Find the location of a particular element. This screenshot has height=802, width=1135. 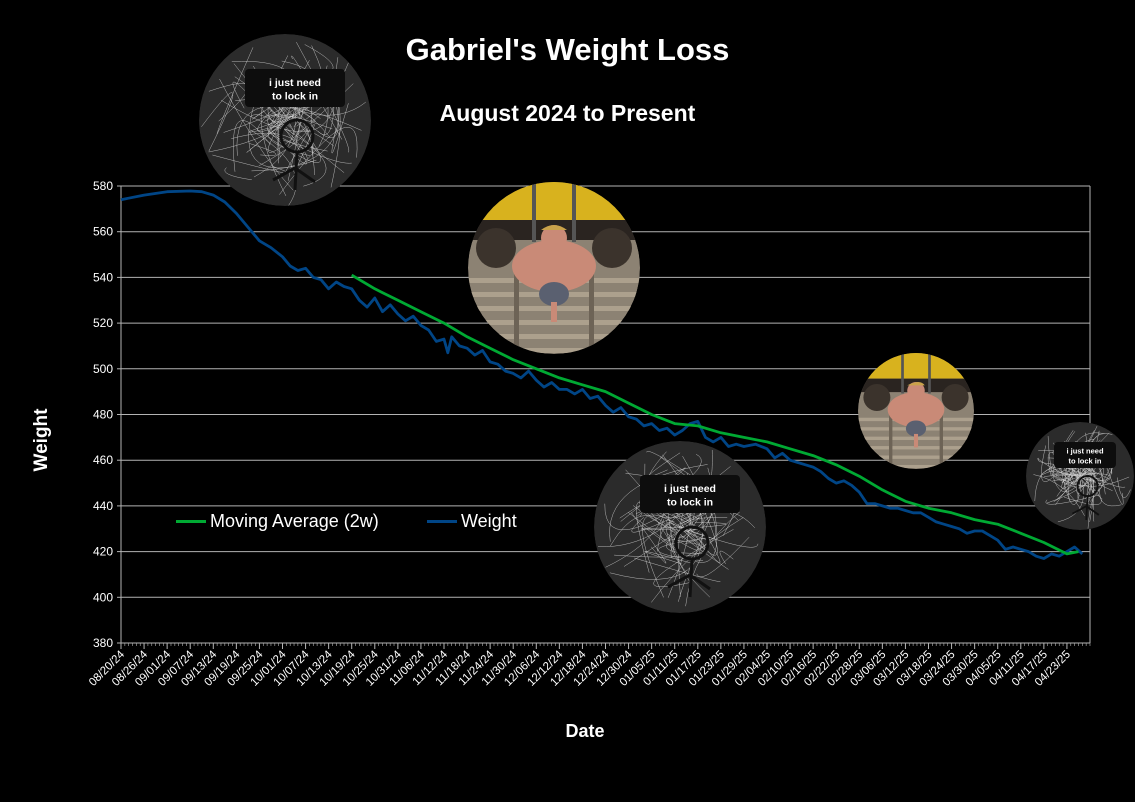

y-tick-label: 560 is located at coordinates (103, 232).